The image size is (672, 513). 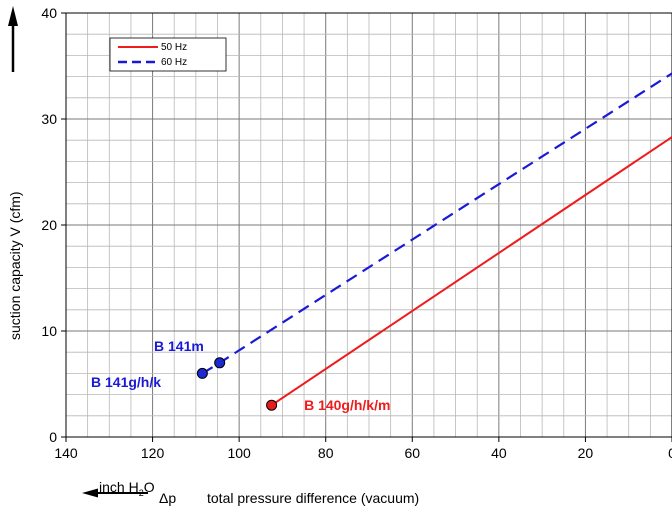 I want to click on y-tick-label: 30, so click(x=49, y=119).